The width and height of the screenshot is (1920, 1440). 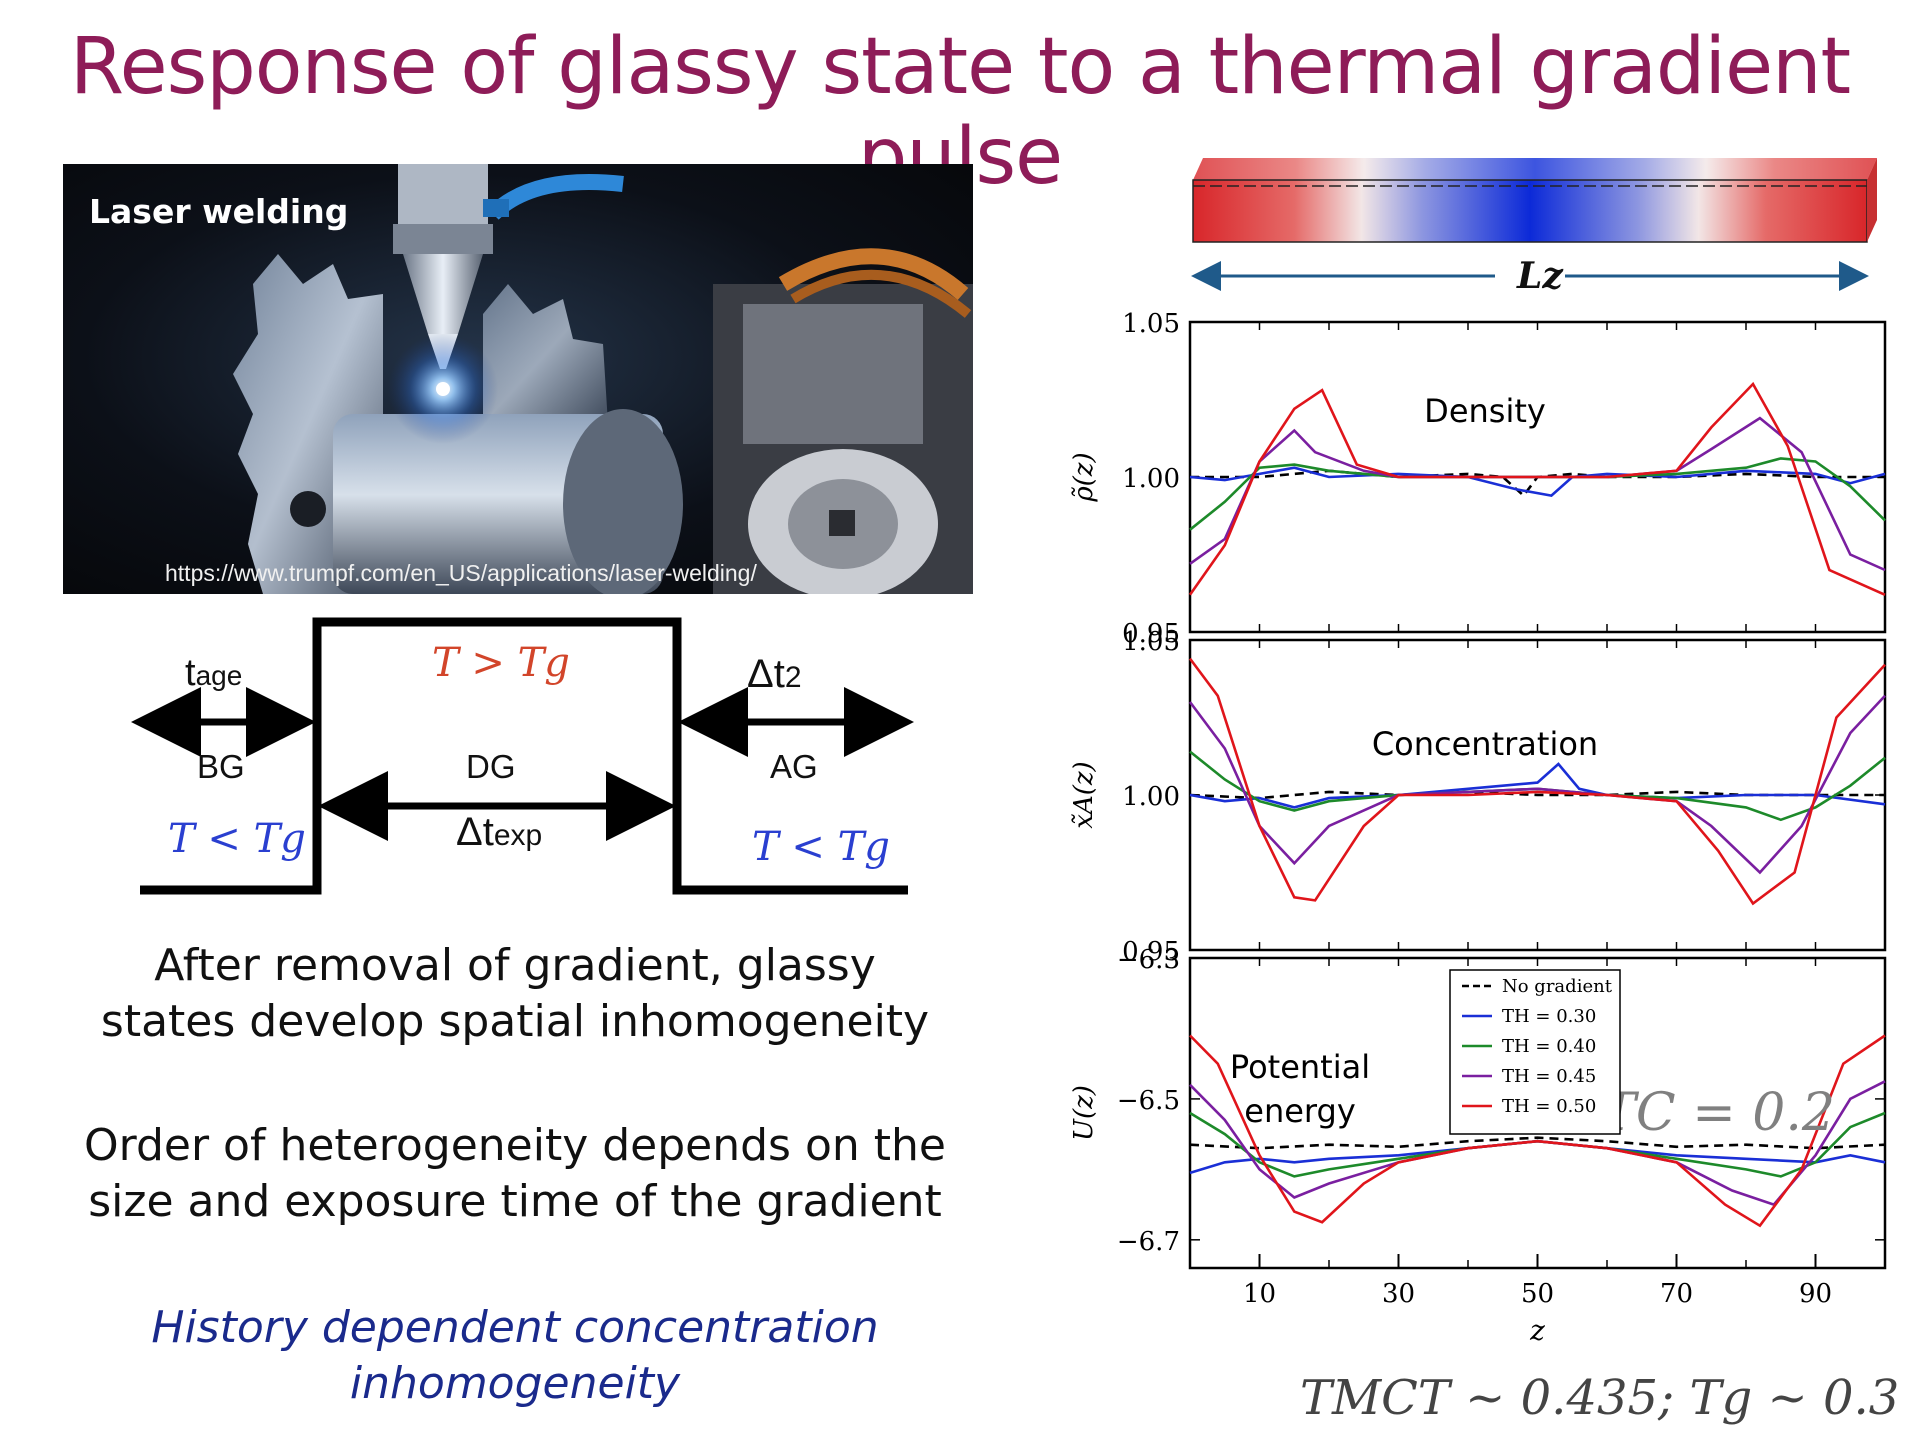 What do you see at coordinates (1485, 411) in the screenshot?
I see `panel-title: Density` at bounding box center [1485, 411].